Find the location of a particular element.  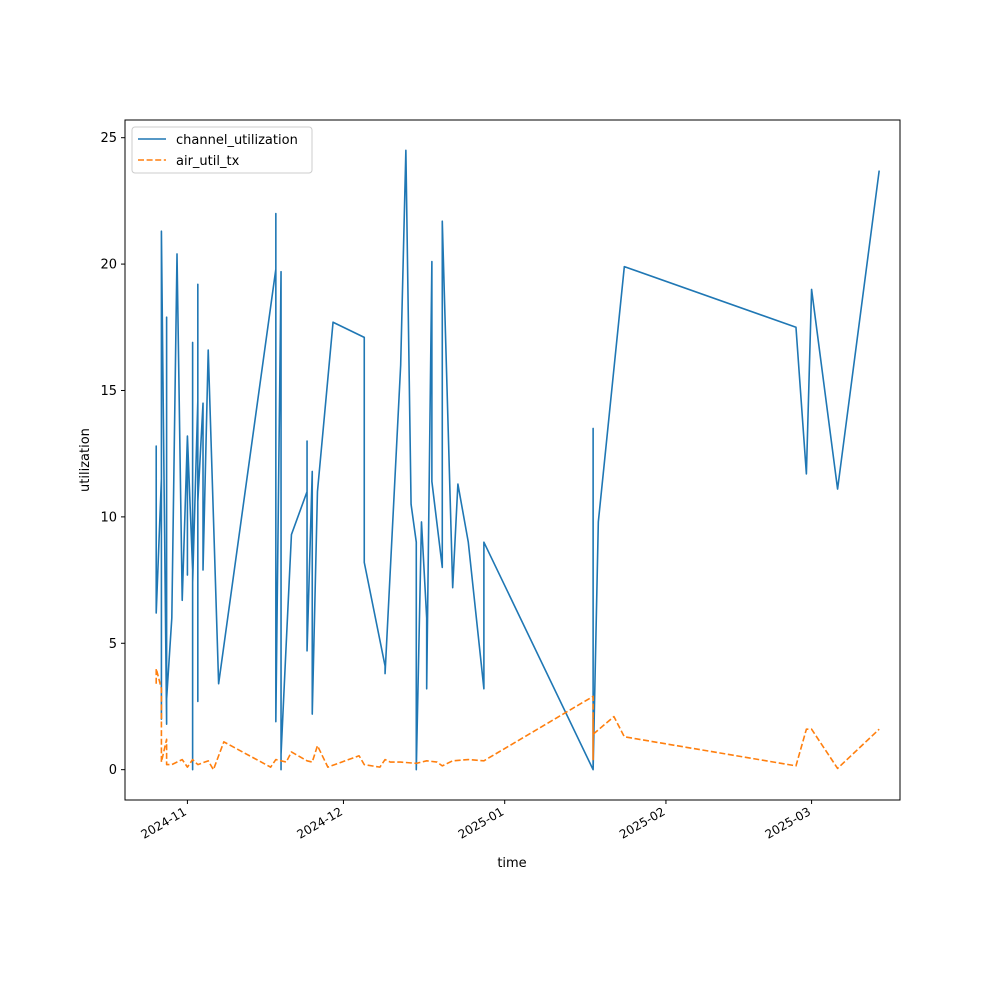

y-tick-label: 10 is located at coordinates (108, 517).